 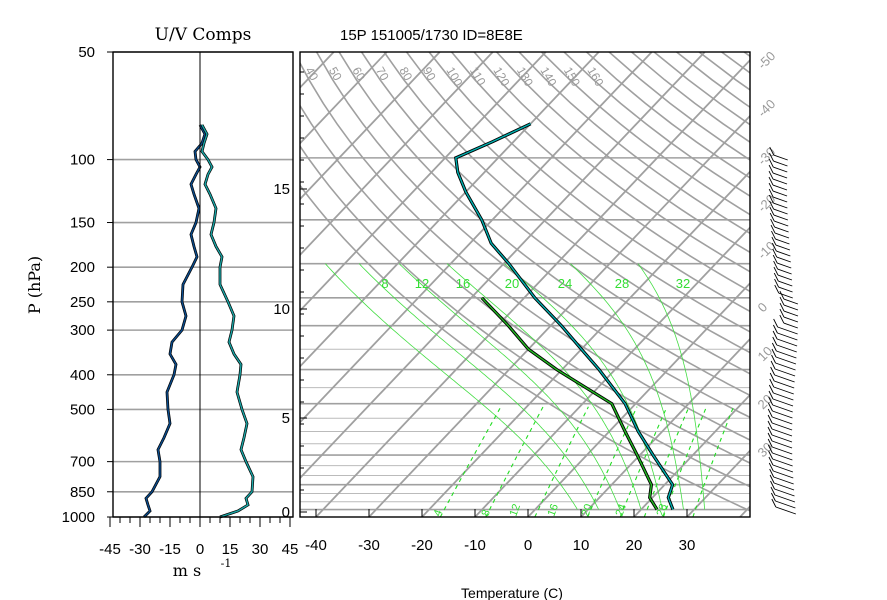 I want to click on mixing-ratio-label: 32, so click(x=683, y=283).